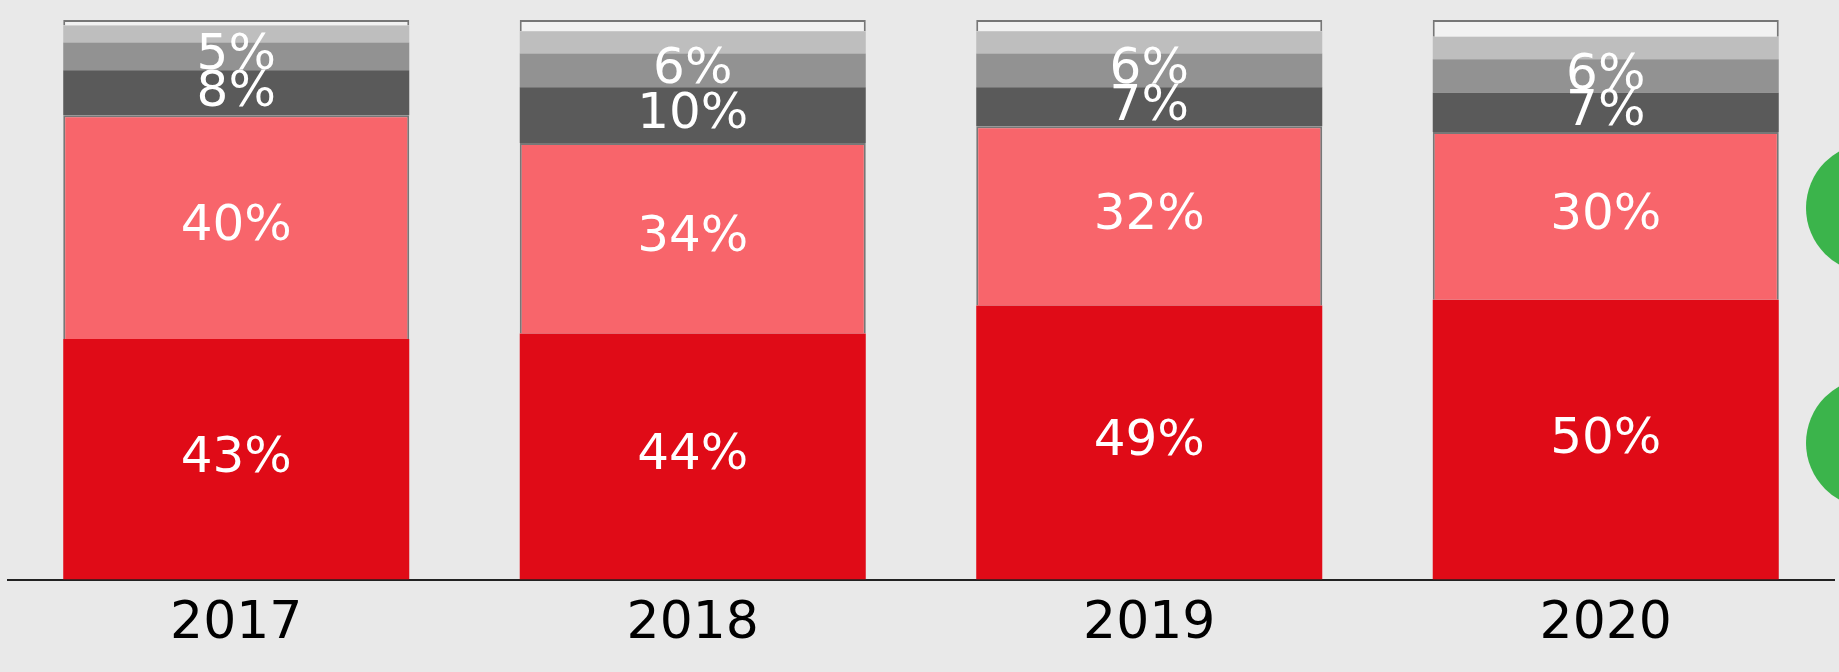  What do you see at coordinates (1606, 211) in the screenshot?
I see `data-label: 30%` at bounding box center [1606, 211].